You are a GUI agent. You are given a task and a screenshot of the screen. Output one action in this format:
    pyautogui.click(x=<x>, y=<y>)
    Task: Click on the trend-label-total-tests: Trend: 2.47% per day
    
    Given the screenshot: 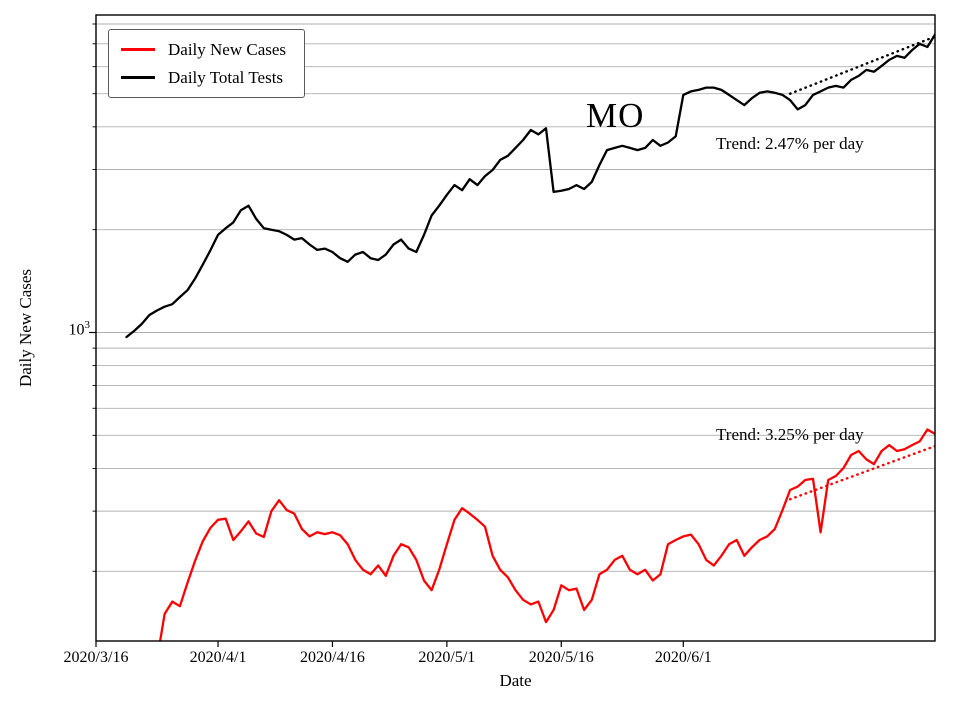 What is the action you would take?
    pyautogui.click(x=790, y=143)
    